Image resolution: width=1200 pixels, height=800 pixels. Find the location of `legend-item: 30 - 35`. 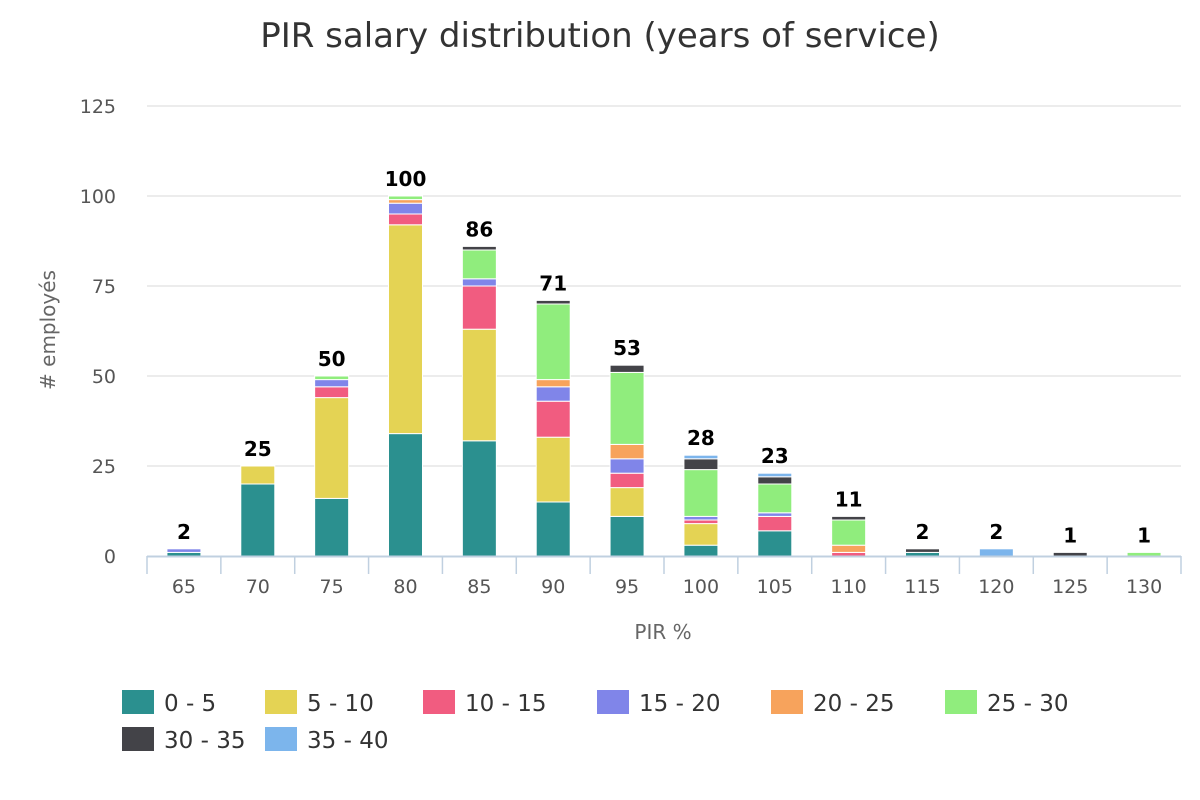

legend-item: 30 - 35 is located at coordinates (183, 740).